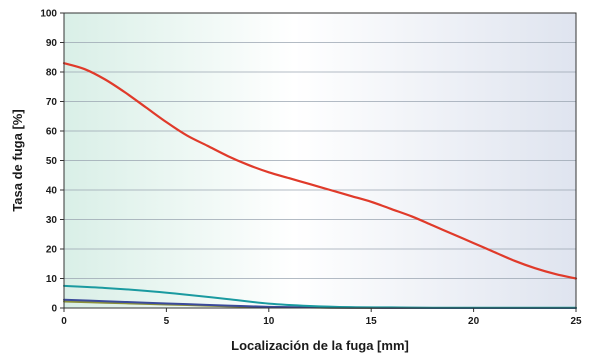  Describe the element at coordinates (52, 73) in the screenshot. I see `y-tick-label-80: 80` at that location.